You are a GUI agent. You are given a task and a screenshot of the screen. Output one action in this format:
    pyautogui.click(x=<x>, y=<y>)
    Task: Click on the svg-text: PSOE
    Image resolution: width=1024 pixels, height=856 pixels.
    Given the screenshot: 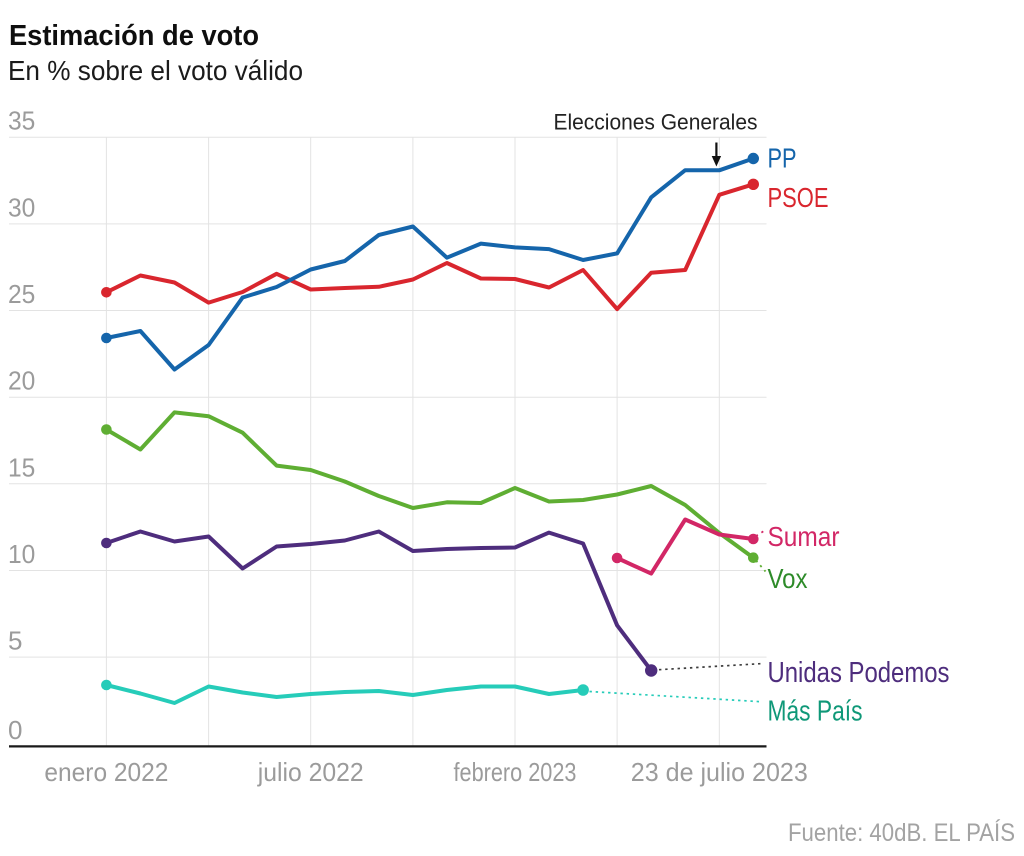 What is the action you would take?
    pyautogui.click(x=798, y=197)
    